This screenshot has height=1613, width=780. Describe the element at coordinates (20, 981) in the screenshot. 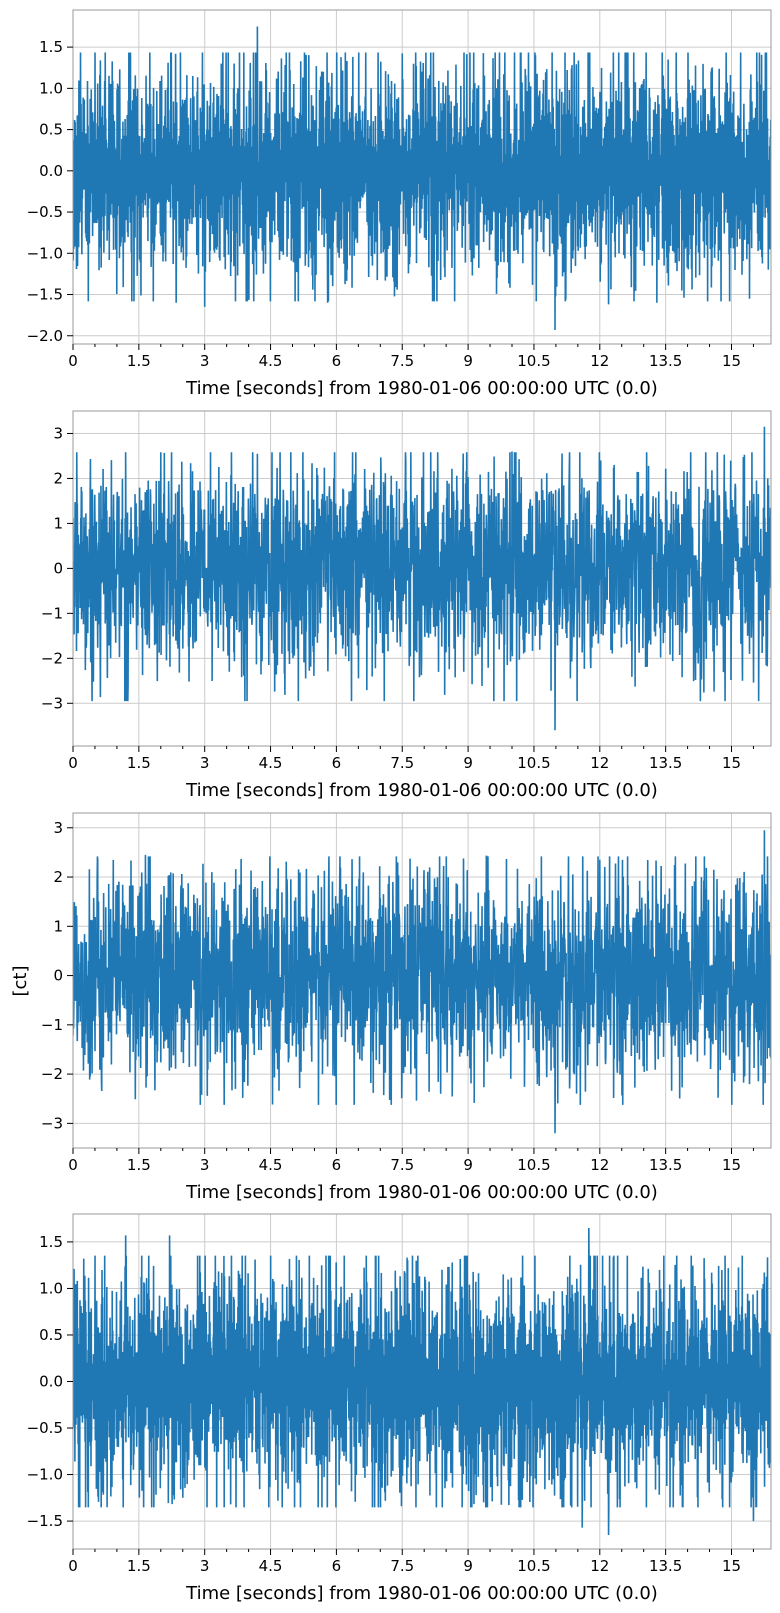

I see `shared-ylabel: [ct]` at that location.